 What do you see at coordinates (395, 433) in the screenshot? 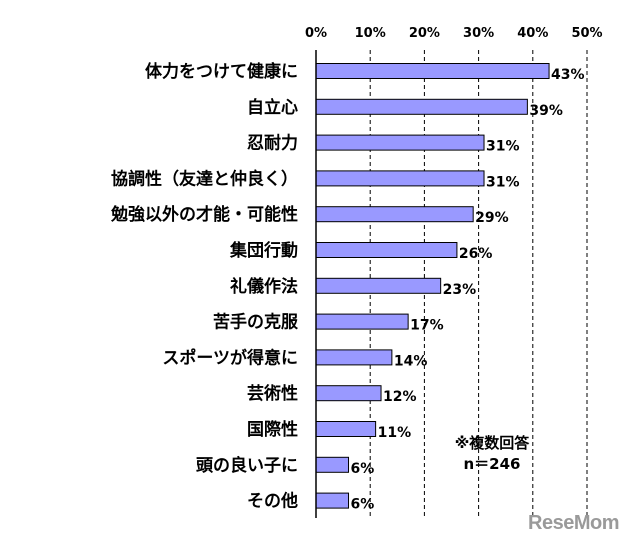
I see `data-label: 11%` at bounding box center [395, 433].